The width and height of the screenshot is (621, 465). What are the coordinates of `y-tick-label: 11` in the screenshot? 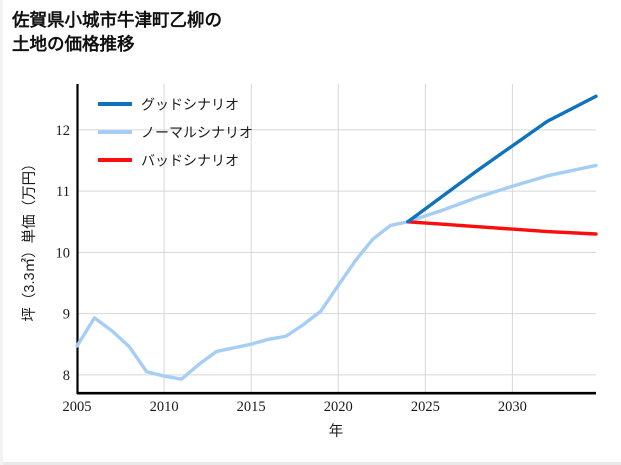 It's located at (63, 192).